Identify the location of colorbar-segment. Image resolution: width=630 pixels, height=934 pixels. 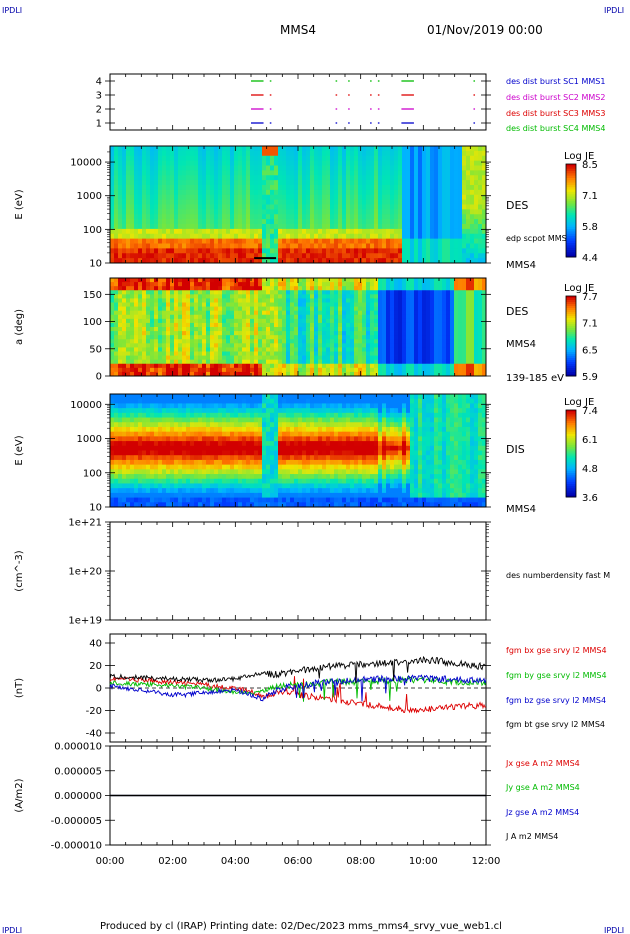
(571, 165).